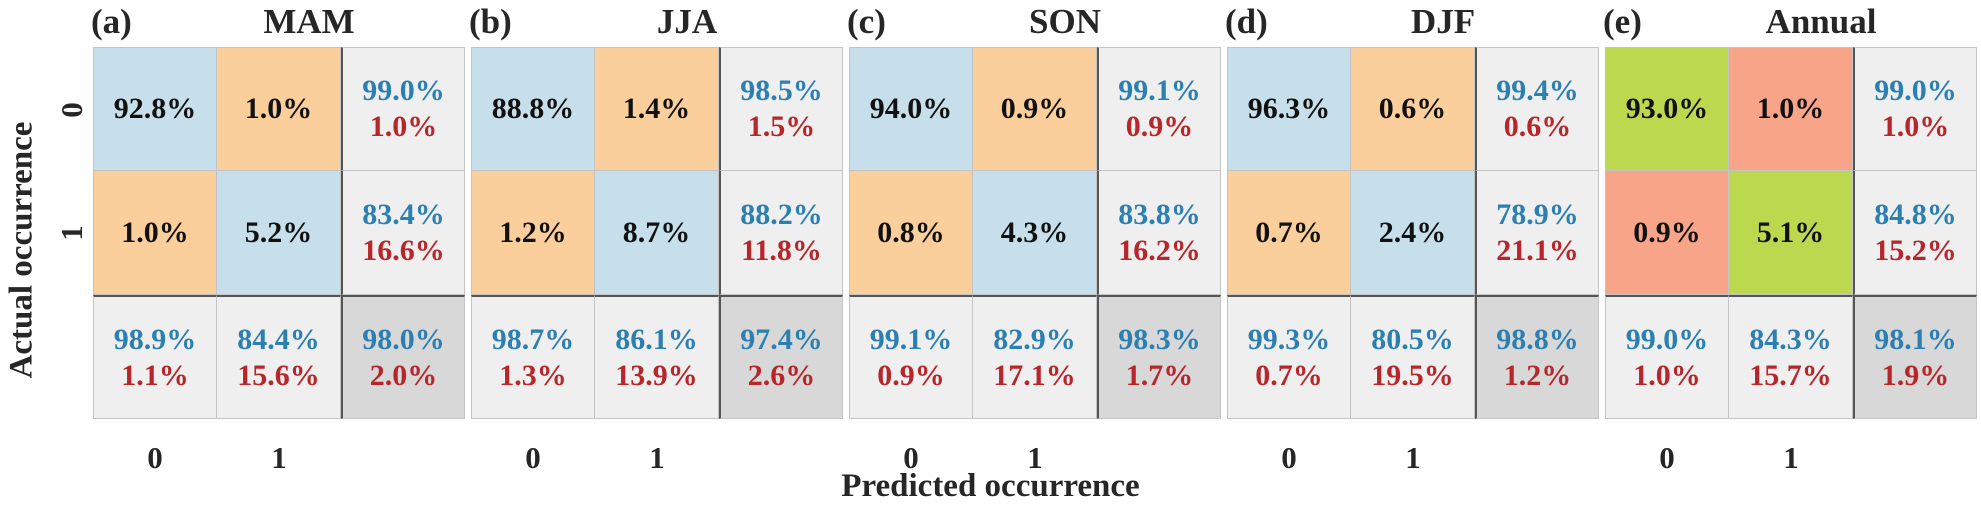  I want to click on col-summary-cell: 84.4% 15.6%, so click(279, 357).